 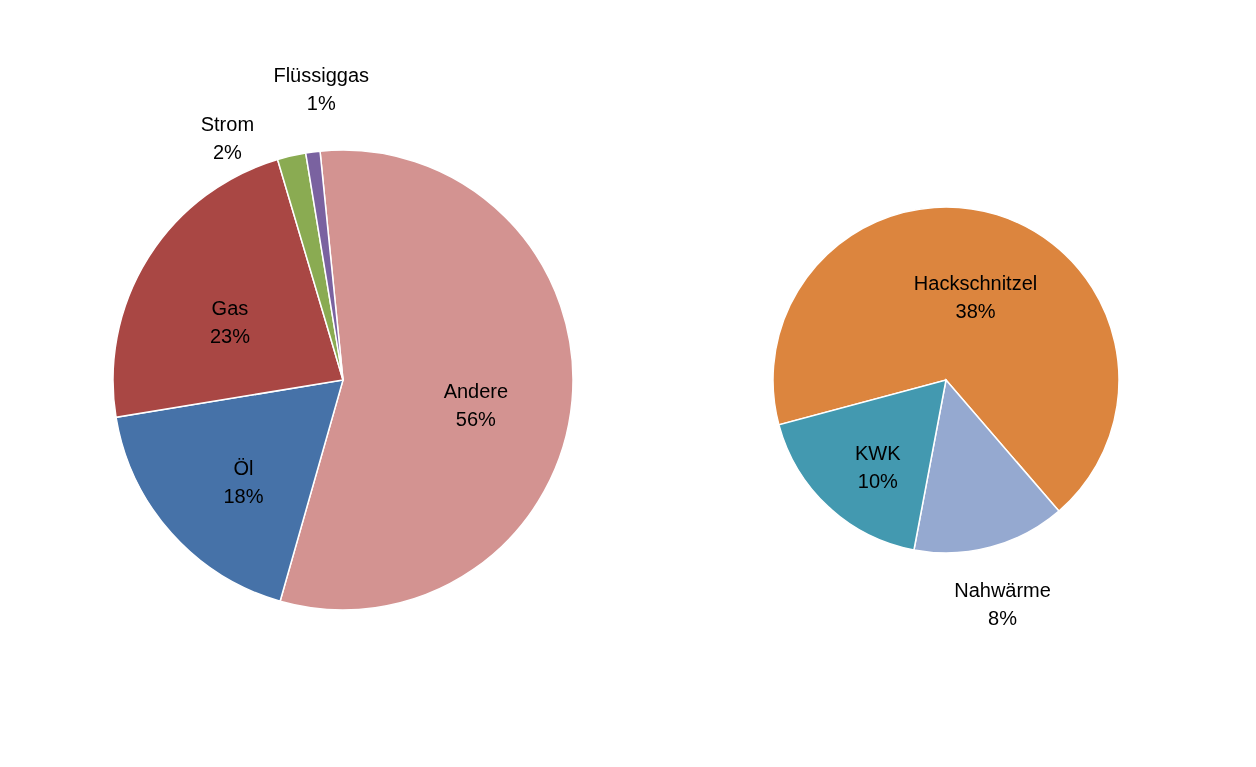 I want to click on slice-label: Hackschnitzel, so click(x=975, y=283).